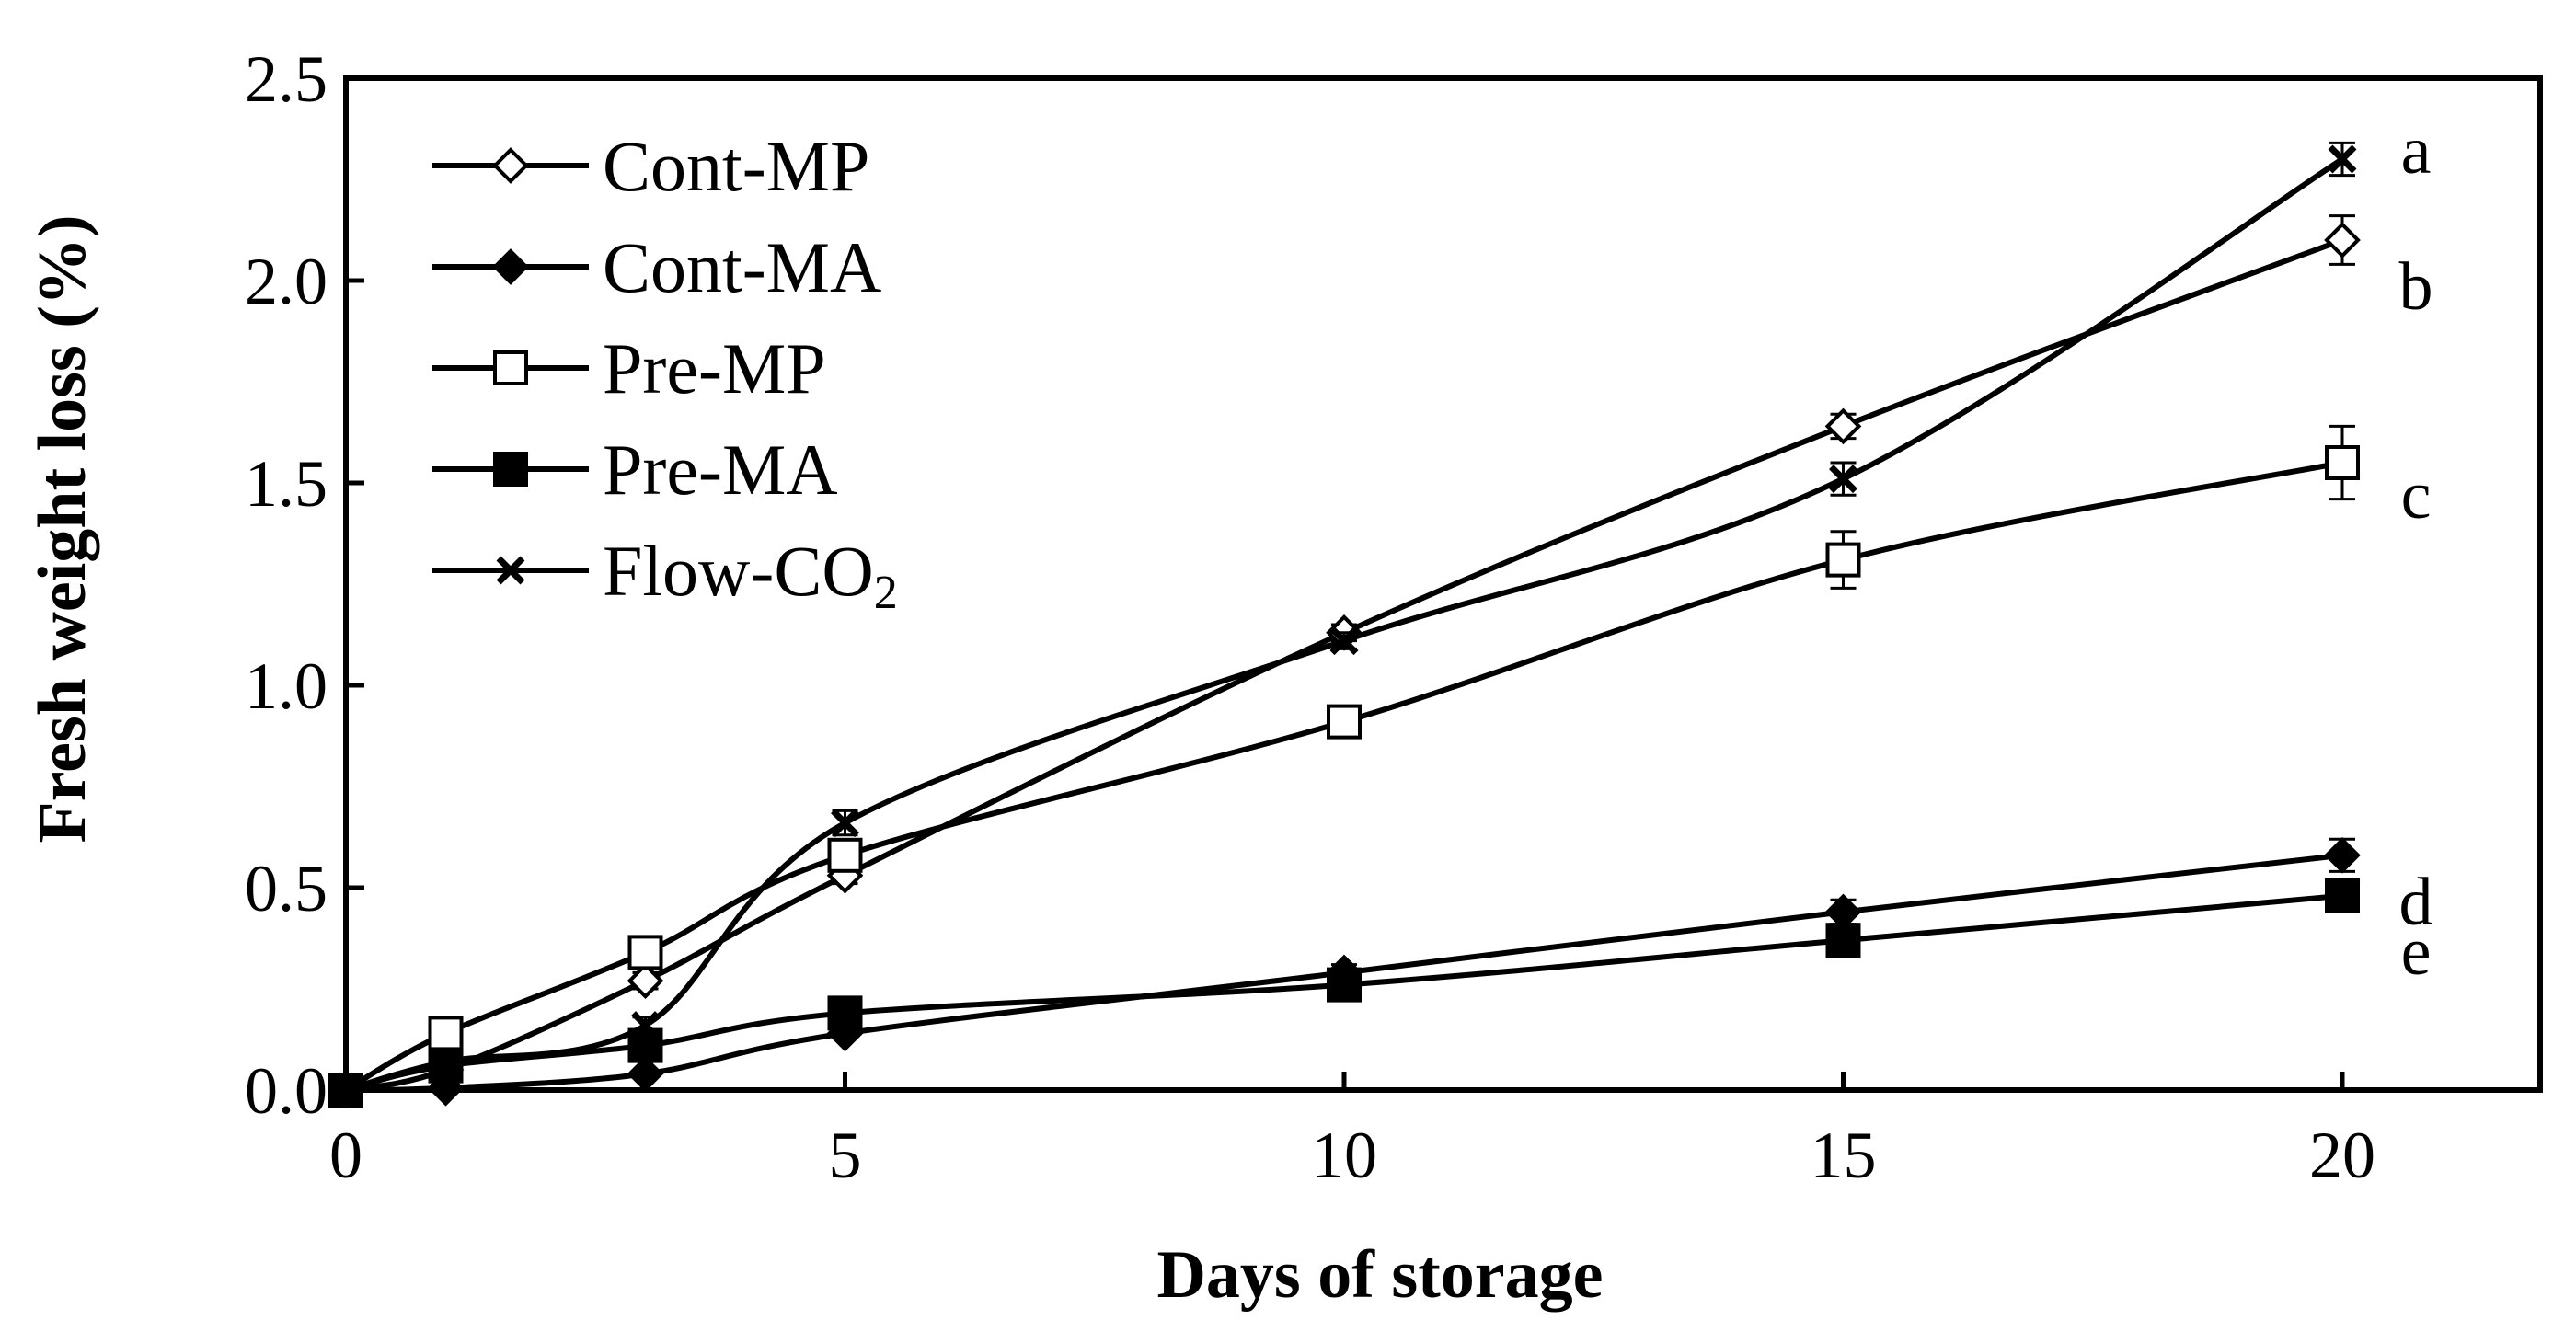 This screenshot has width=2576, height=1343. Describe the element at coordinates (2416, 902) in the screenshot. I see `significance-label: d` at that location.